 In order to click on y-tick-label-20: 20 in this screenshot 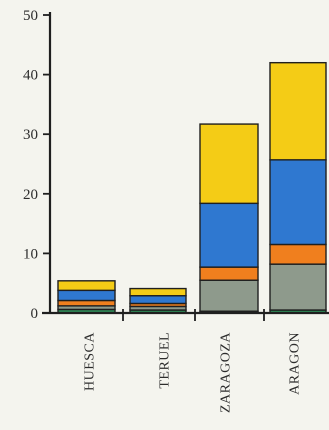, I will do `click(30, 195)`.